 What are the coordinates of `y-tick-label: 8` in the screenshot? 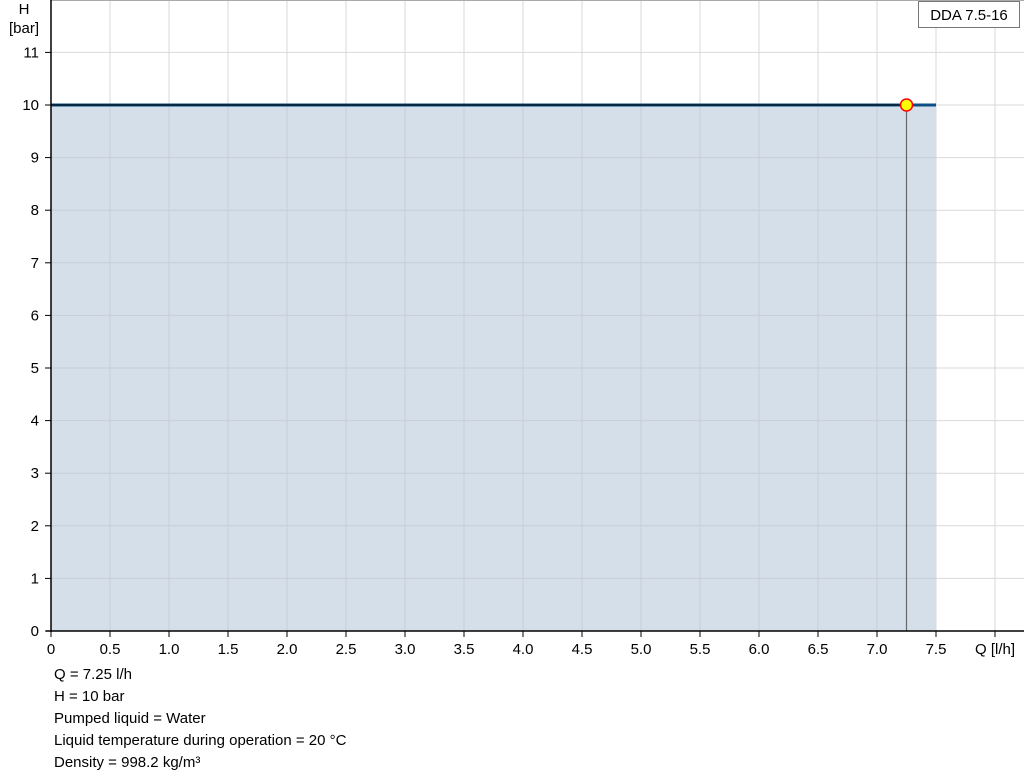 It's located at (35, 210).